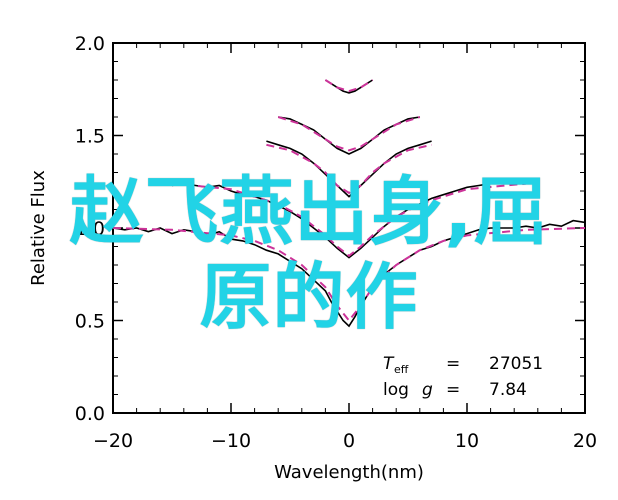 The width and height of the screenshot is (618, 500). I want to click on x-tick-label: 20, so click(585, 441).